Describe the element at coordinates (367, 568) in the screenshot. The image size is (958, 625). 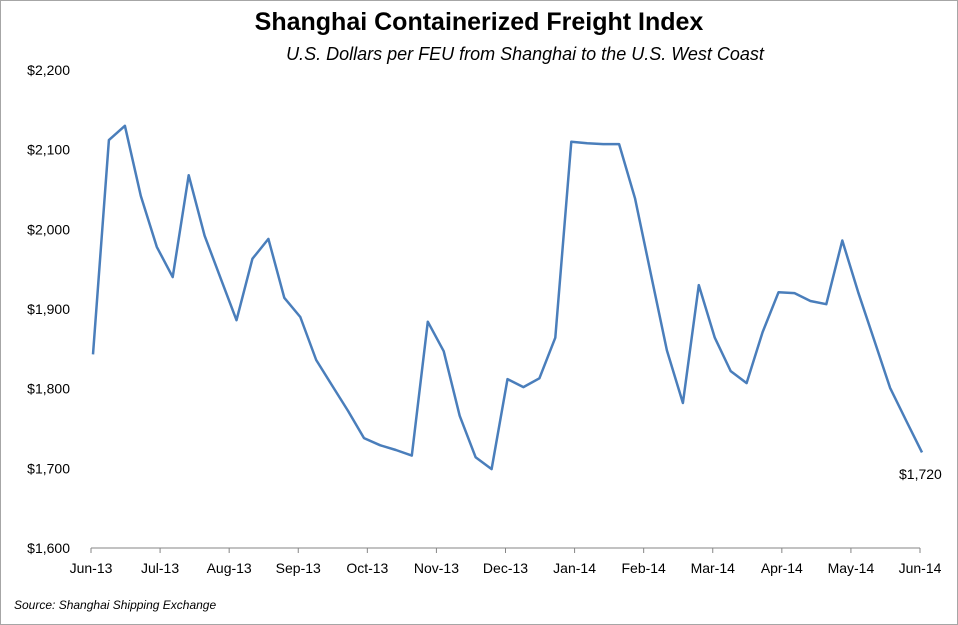
I see `x-tick-label: Oct-13` at that location.